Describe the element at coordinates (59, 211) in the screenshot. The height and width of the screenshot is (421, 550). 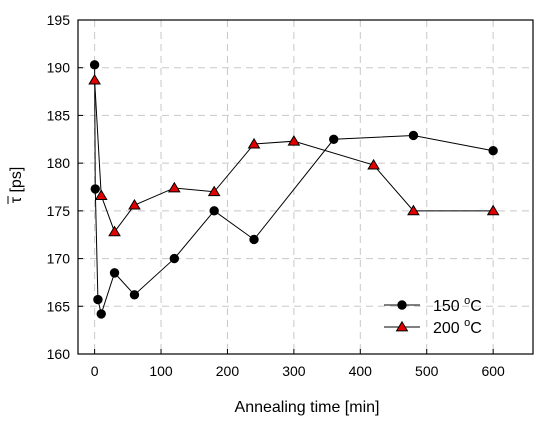
I see `y-tick-label: 175` at that location.